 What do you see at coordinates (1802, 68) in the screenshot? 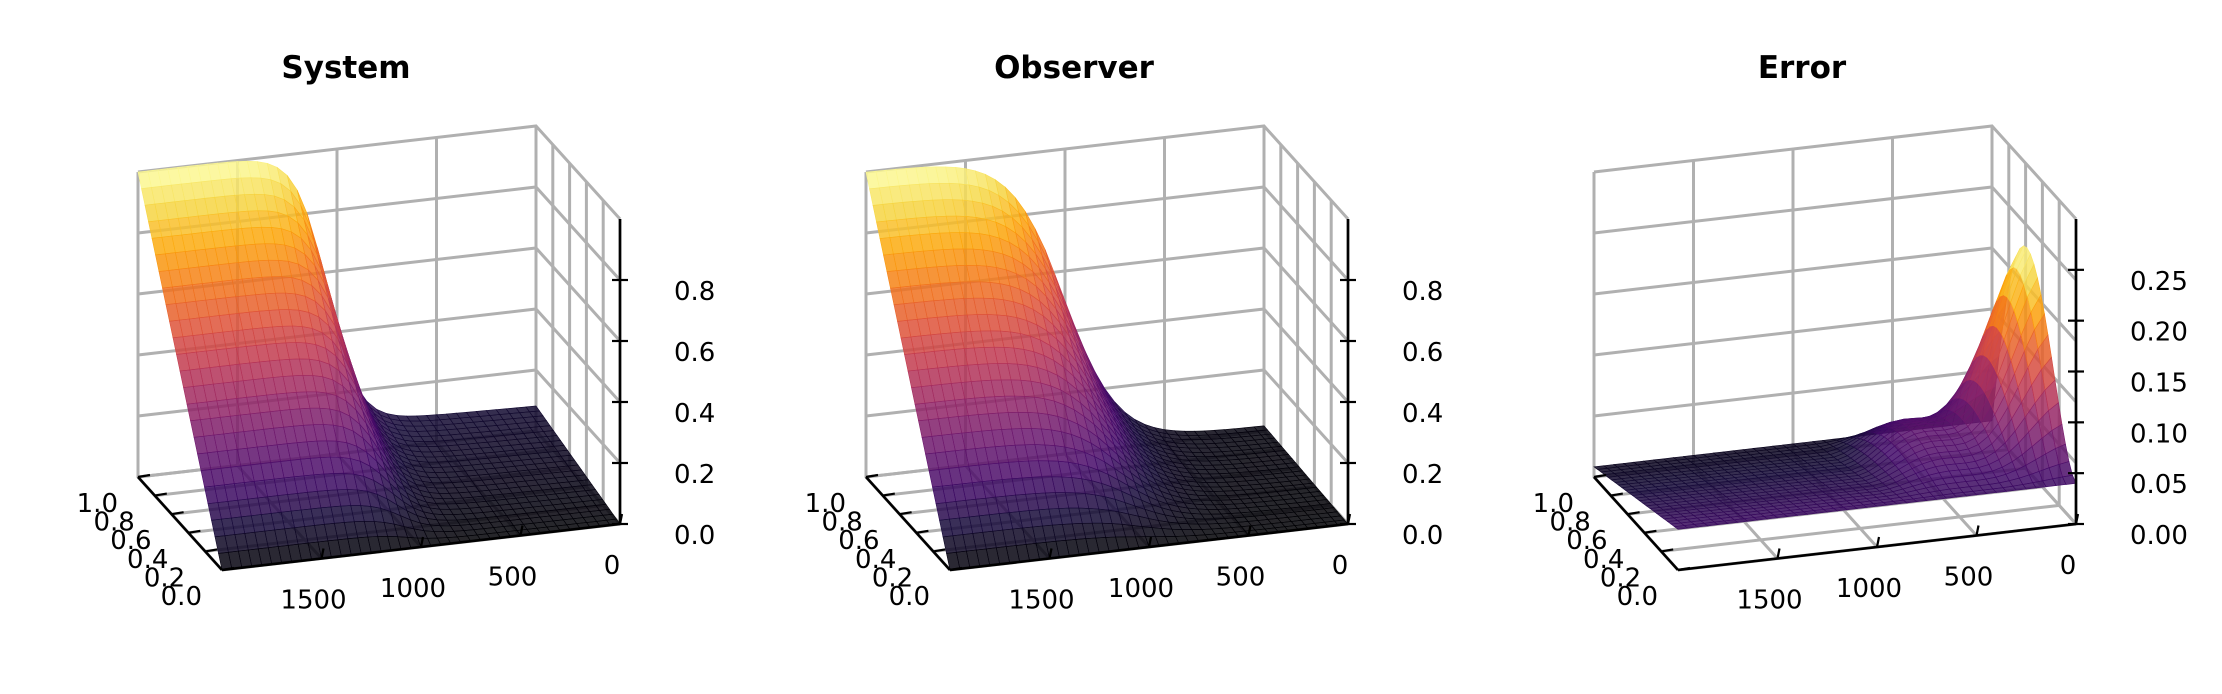
I see `chart-title: Error` at bounding box center [1802, 68].